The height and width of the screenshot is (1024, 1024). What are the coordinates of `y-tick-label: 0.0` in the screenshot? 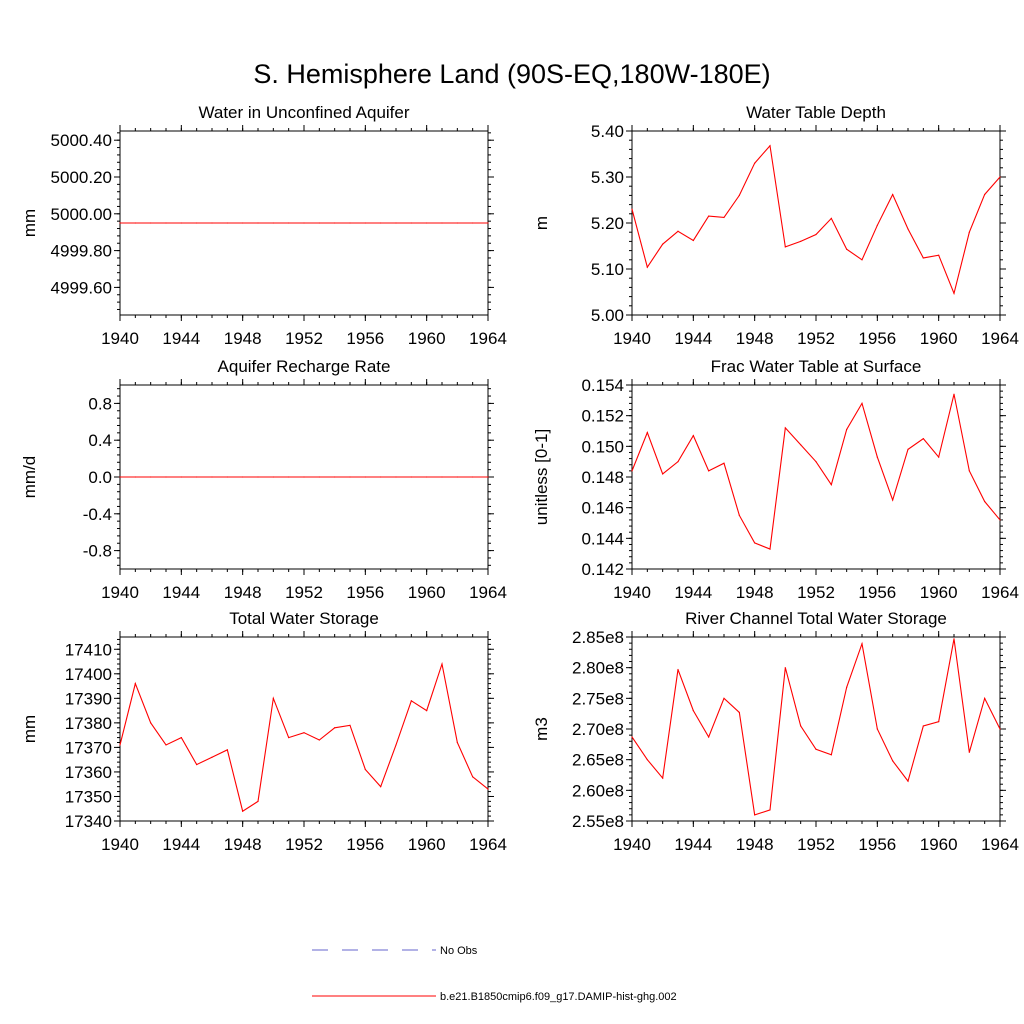 It's located at (100, 477).